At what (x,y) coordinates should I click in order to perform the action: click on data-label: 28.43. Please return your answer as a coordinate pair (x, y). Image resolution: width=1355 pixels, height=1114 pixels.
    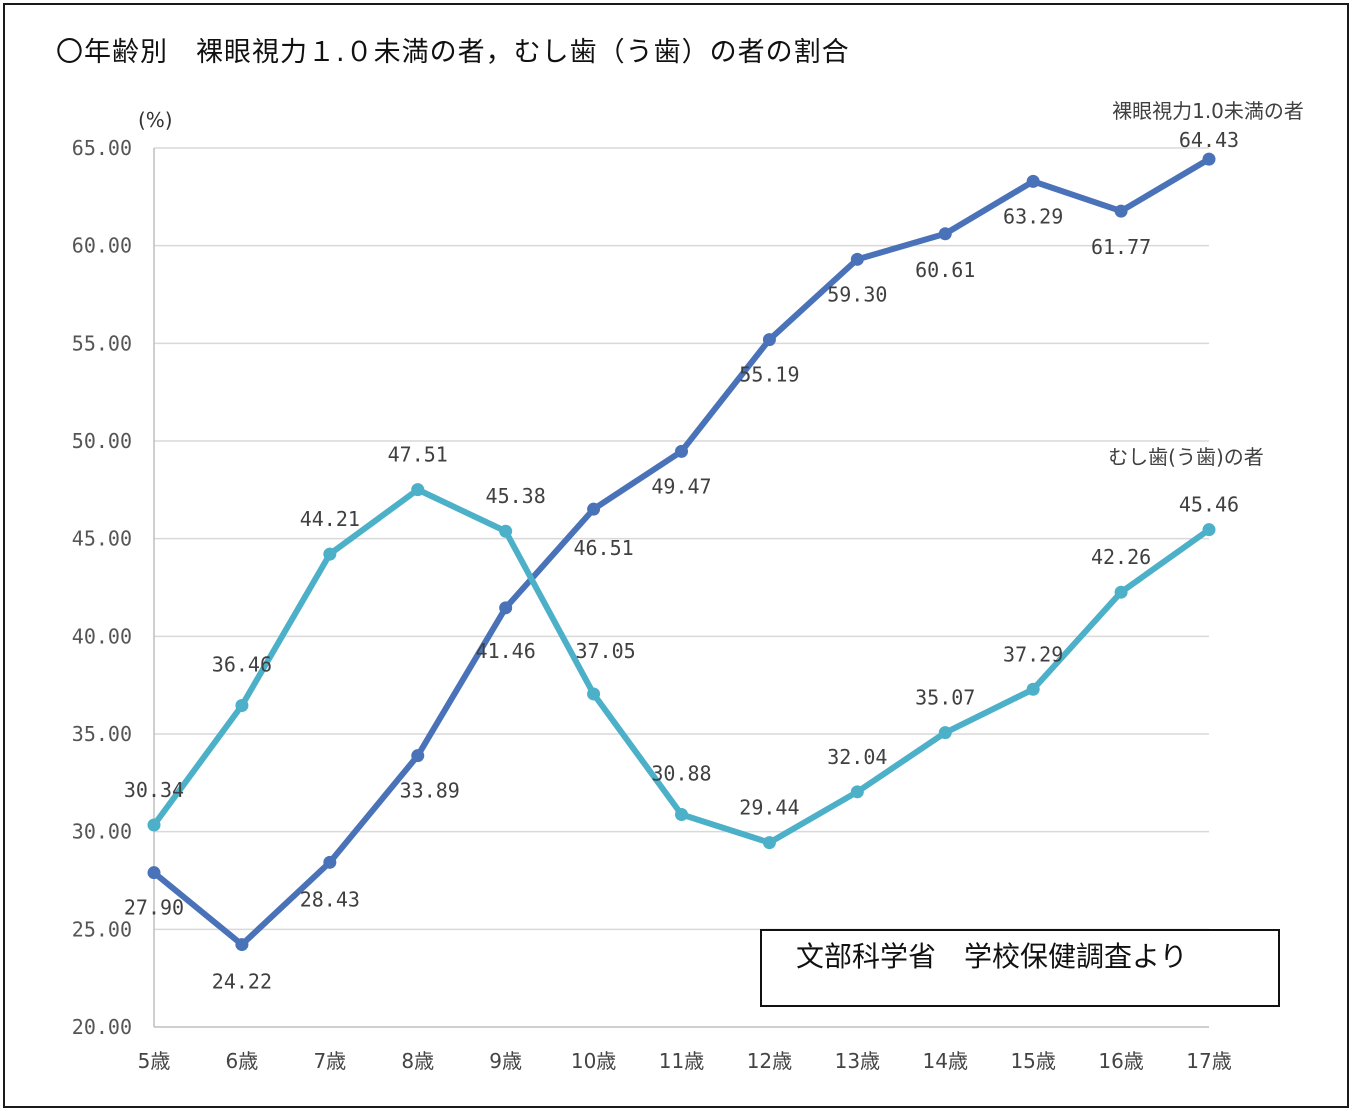
    Looking at the image, I should click on (330, 899).